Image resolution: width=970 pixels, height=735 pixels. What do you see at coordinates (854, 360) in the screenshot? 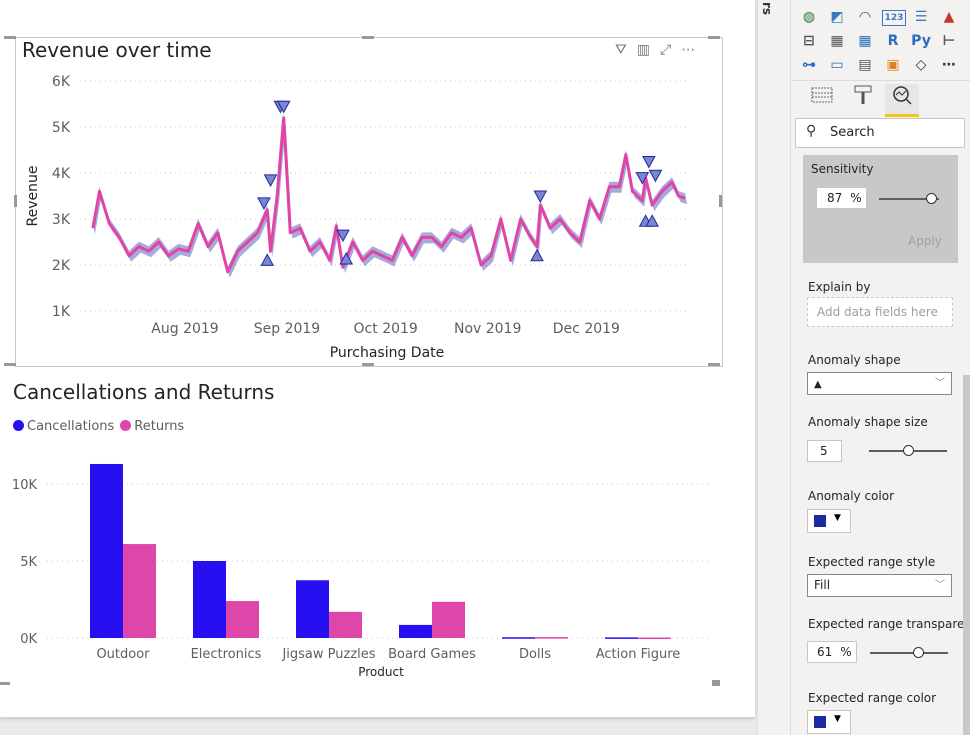
I see `anomaly-shape-label: Anomaly shape` at bounding box center [854, 360].